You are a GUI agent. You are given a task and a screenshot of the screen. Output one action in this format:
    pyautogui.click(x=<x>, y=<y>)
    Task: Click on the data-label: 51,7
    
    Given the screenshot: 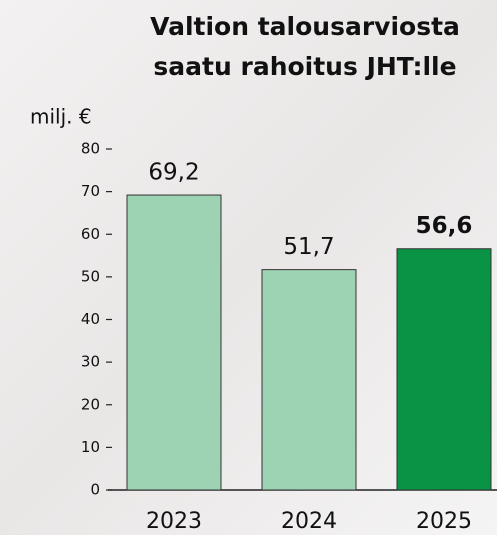 What is the action you would take?
    pyautogui.click(x=308, y=247)
    